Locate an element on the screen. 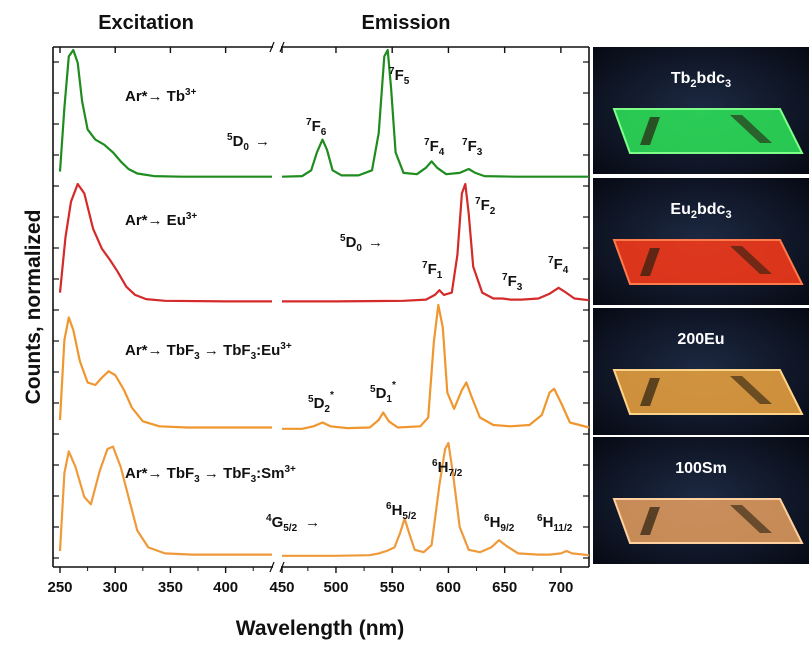 The height and width of the screenshot is (647, 809). series-tbeu-emission-line is located at coordinates (436, 366).